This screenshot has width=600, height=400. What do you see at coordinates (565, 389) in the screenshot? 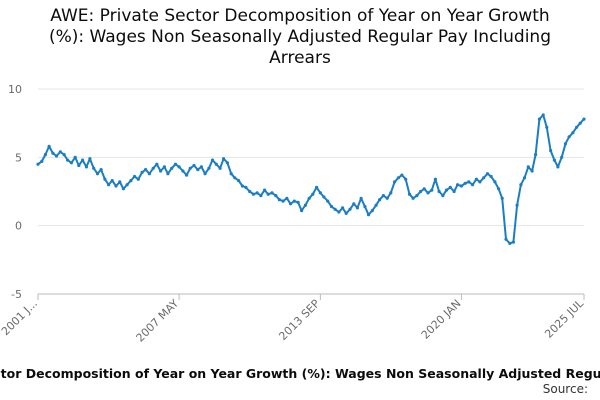
I see `source-label: Source:` at bounding box center [565, 389].